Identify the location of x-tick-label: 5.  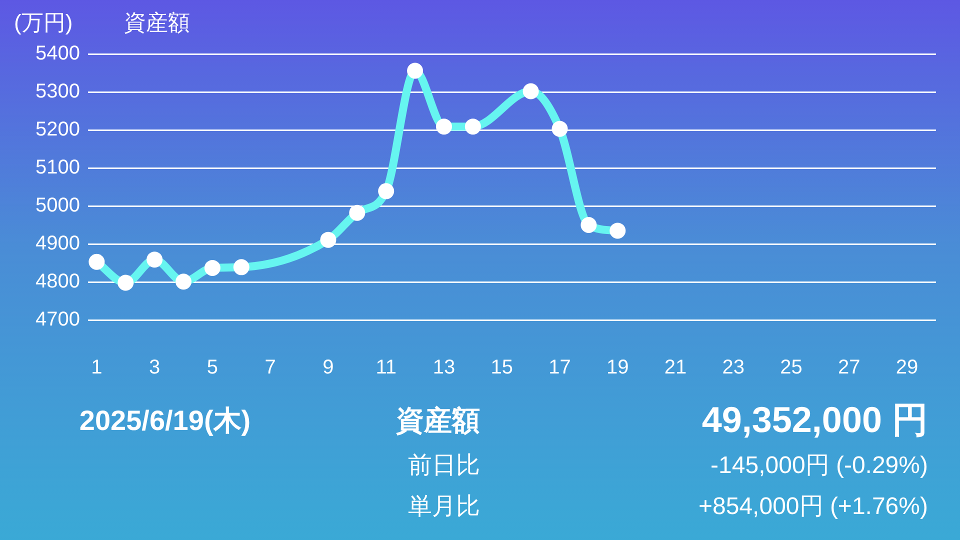
(212, 367).